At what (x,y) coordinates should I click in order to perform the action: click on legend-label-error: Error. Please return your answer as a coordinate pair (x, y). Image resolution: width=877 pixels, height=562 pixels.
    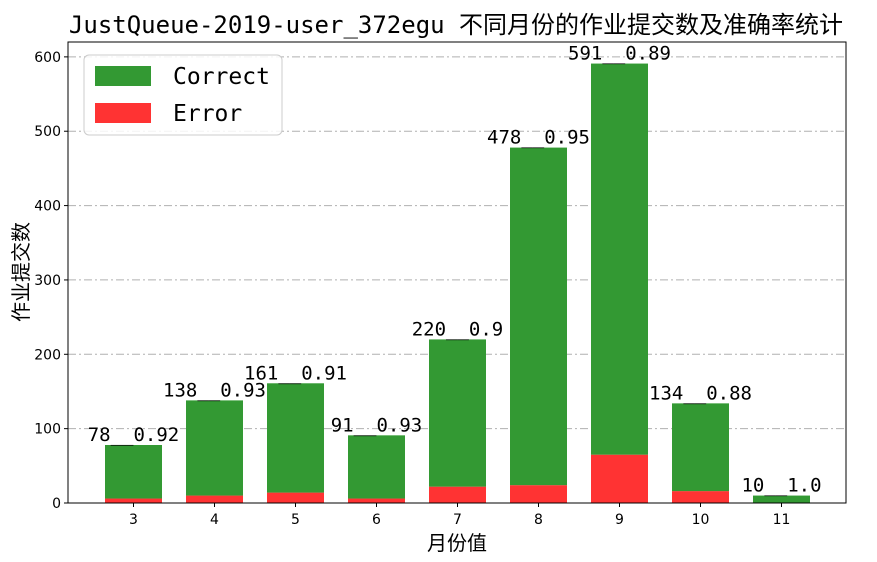
    Looking at the image, I should click on (207, 114).